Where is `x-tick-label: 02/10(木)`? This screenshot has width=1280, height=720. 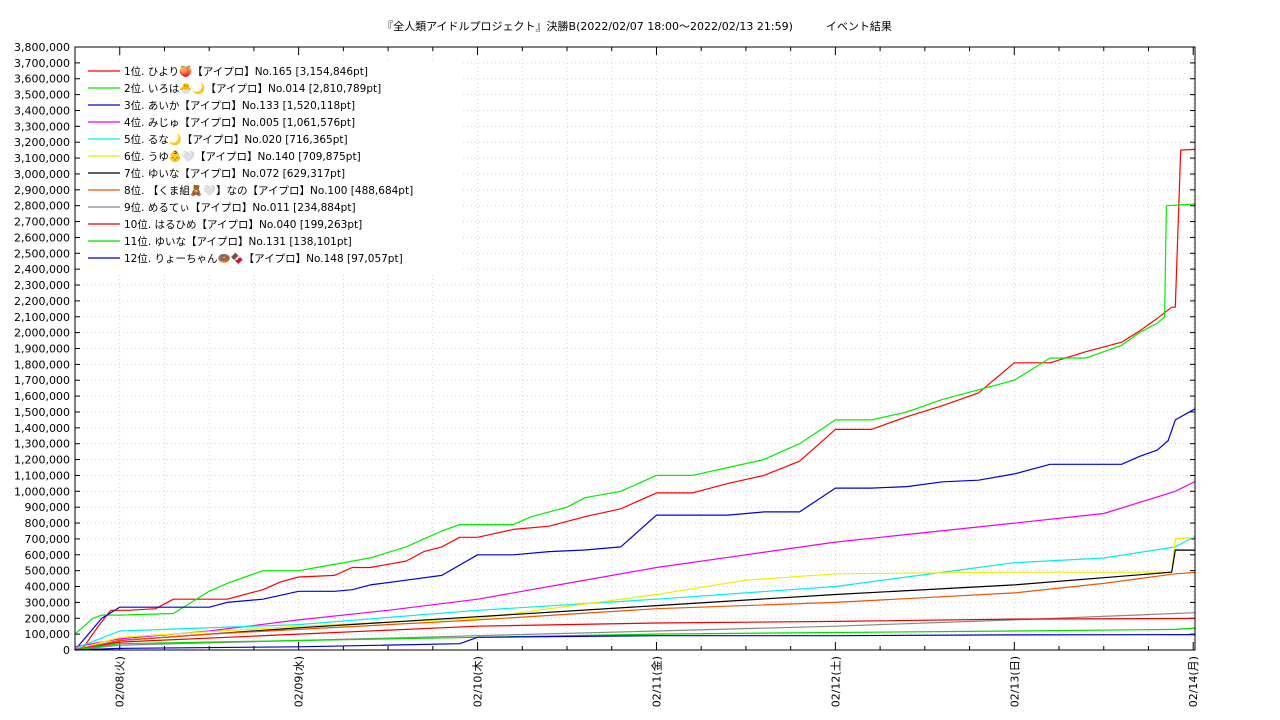 x-tick-label: 02/10(木) is located at coordinates (478, 681).